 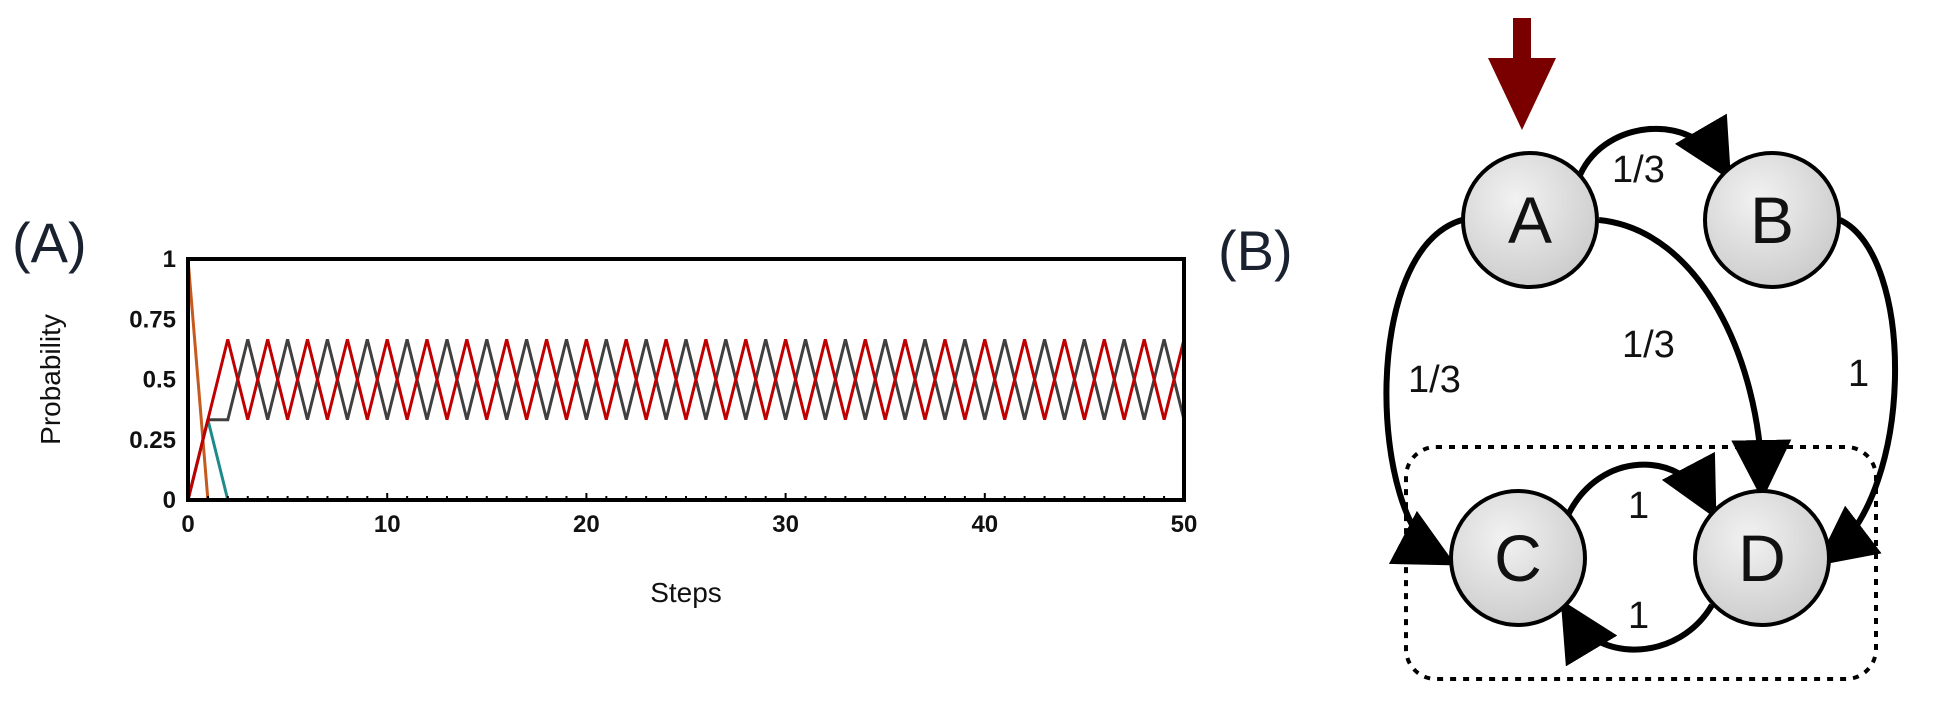 What do you see at coordinates (49, 242) in the screenshot?
I see `panel-a-label: (A)` at bounding box center [49, 242].